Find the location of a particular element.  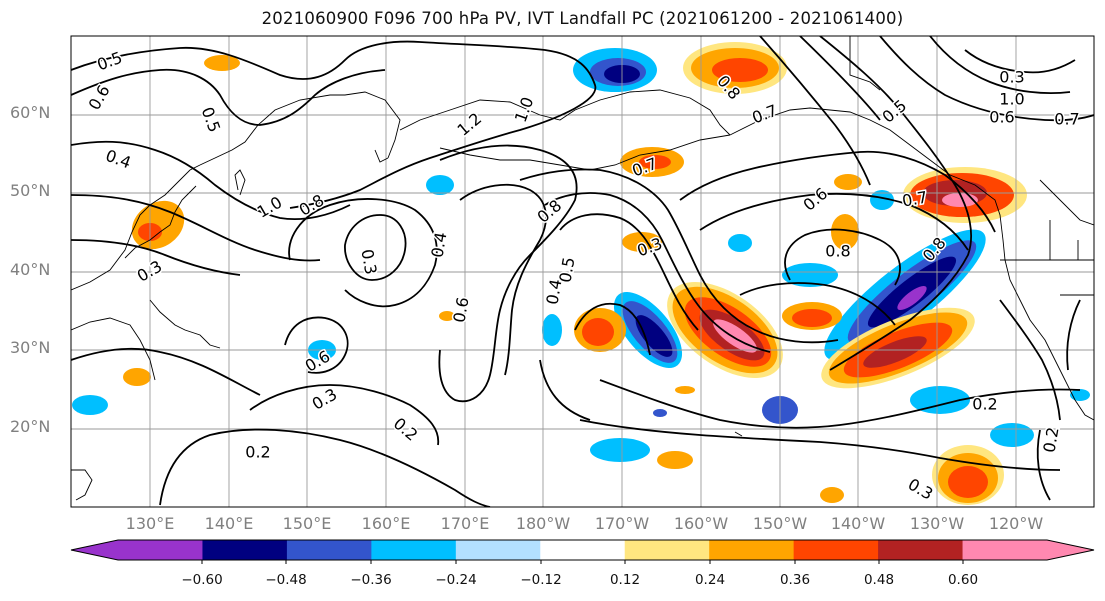

contour-label: 0.5 is located at coordinates (566, 270).